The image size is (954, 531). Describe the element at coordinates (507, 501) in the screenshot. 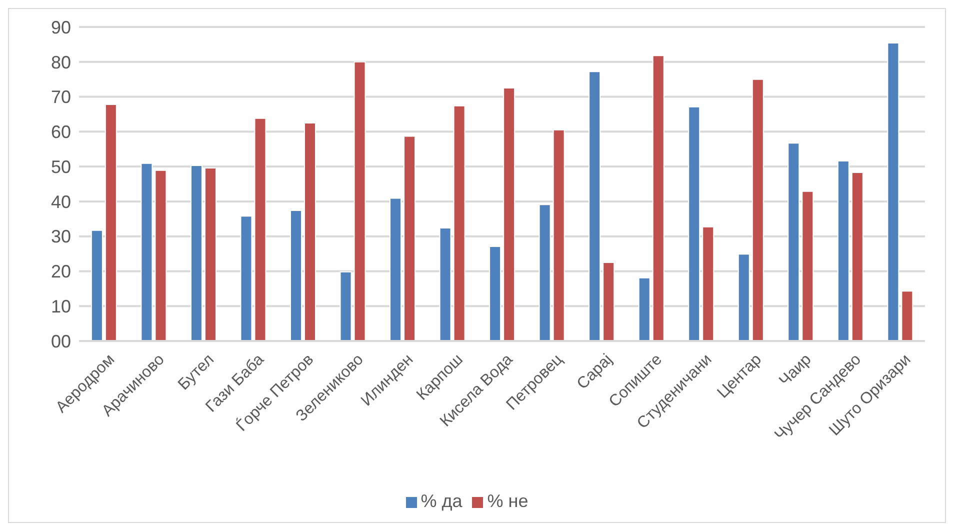

I see `legend-label: % не` at that location.